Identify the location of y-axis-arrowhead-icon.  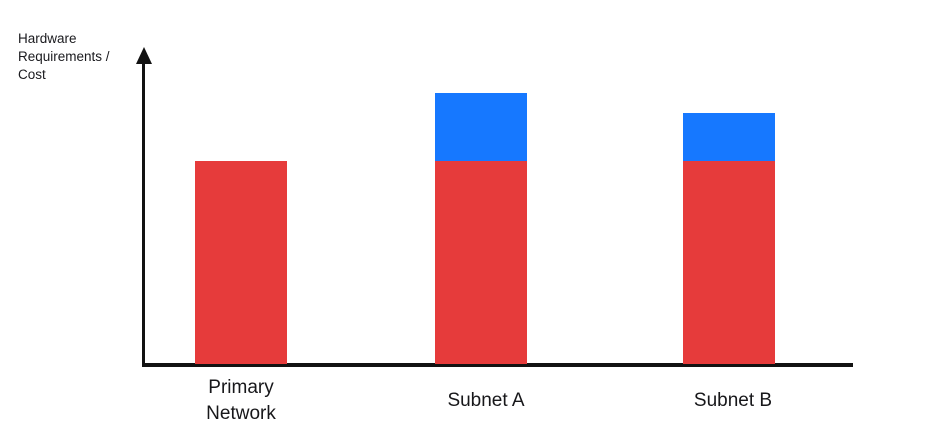
(144, 55).